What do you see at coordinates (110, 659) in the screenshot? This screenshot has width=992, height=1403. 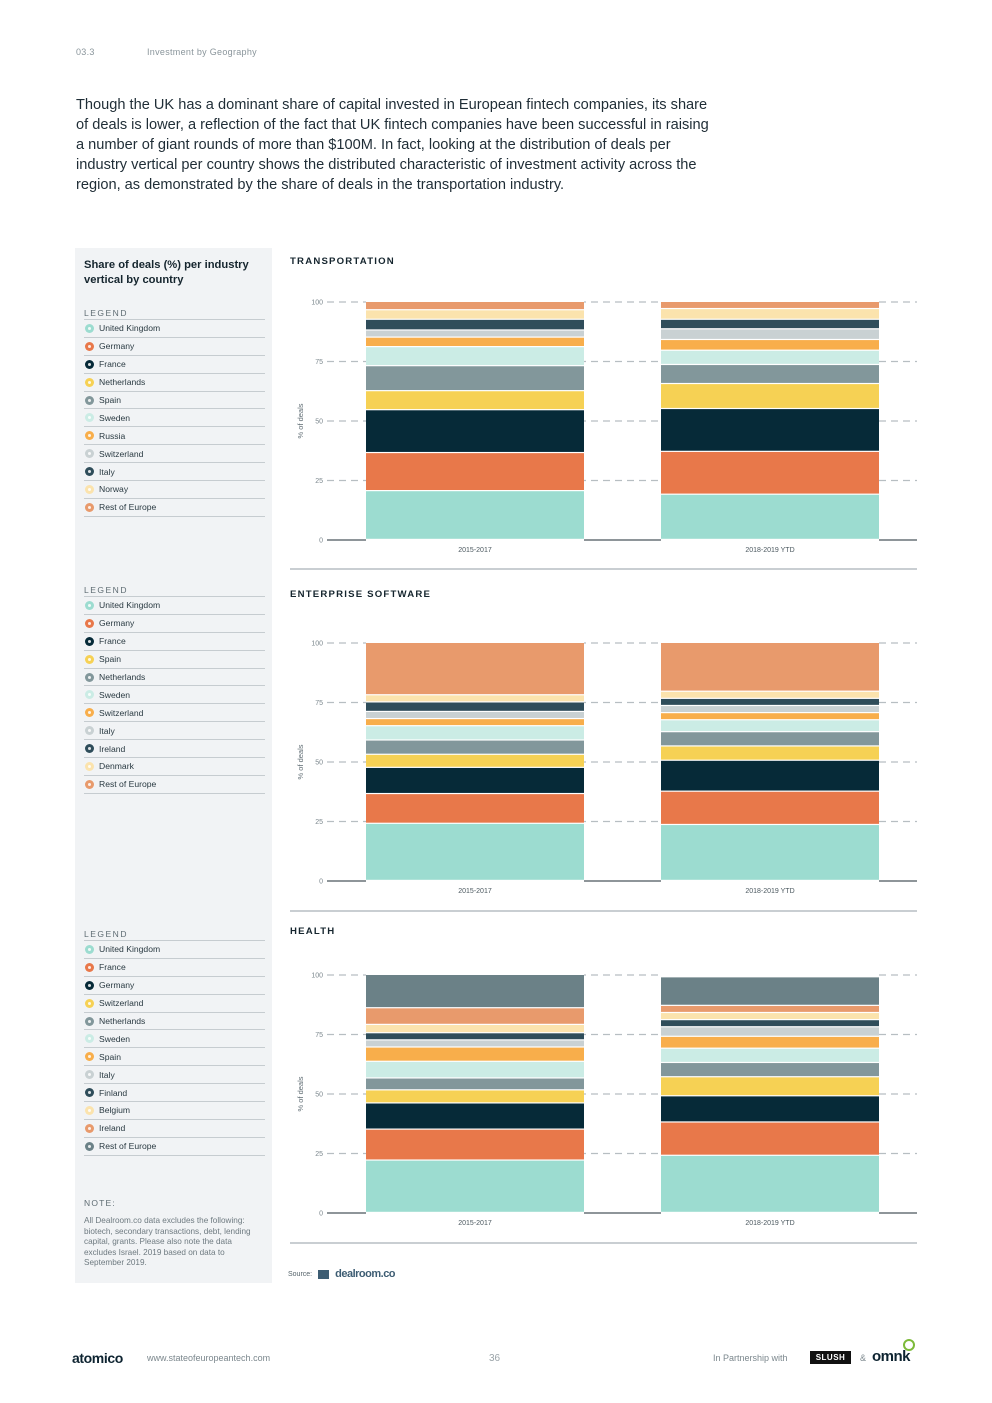 I see `legend-label: Spain` at bounding box center [110, 659].